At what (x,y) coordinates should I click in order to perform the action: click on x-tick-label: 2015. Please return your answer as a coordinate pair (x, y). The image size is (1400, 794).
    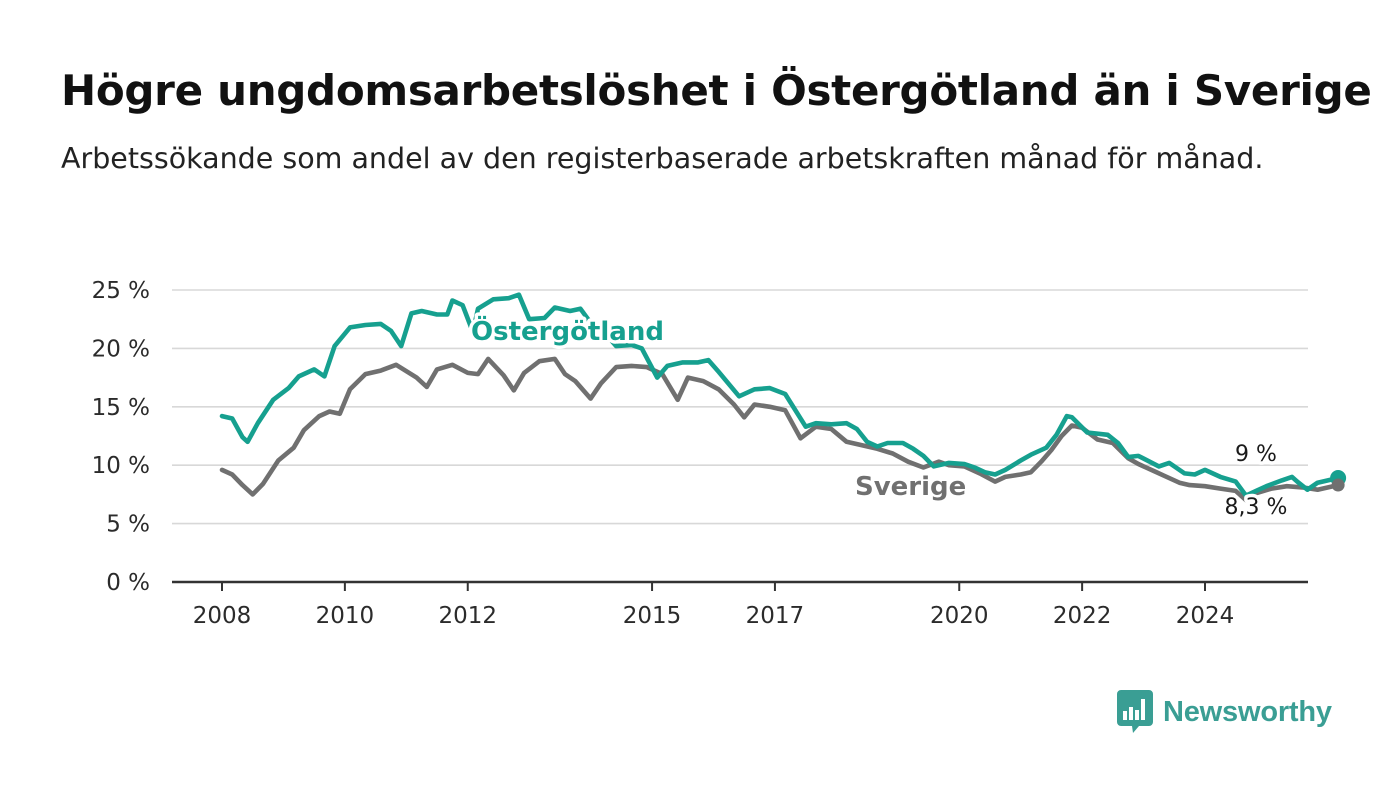
    Looking at the image, I should click on (652, 616).